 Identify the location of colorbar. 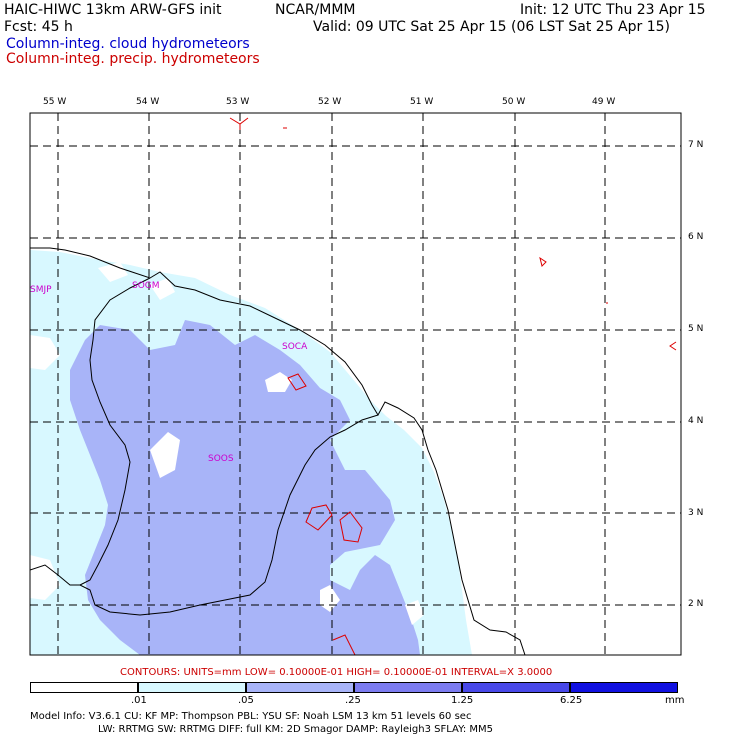
(354, 687).